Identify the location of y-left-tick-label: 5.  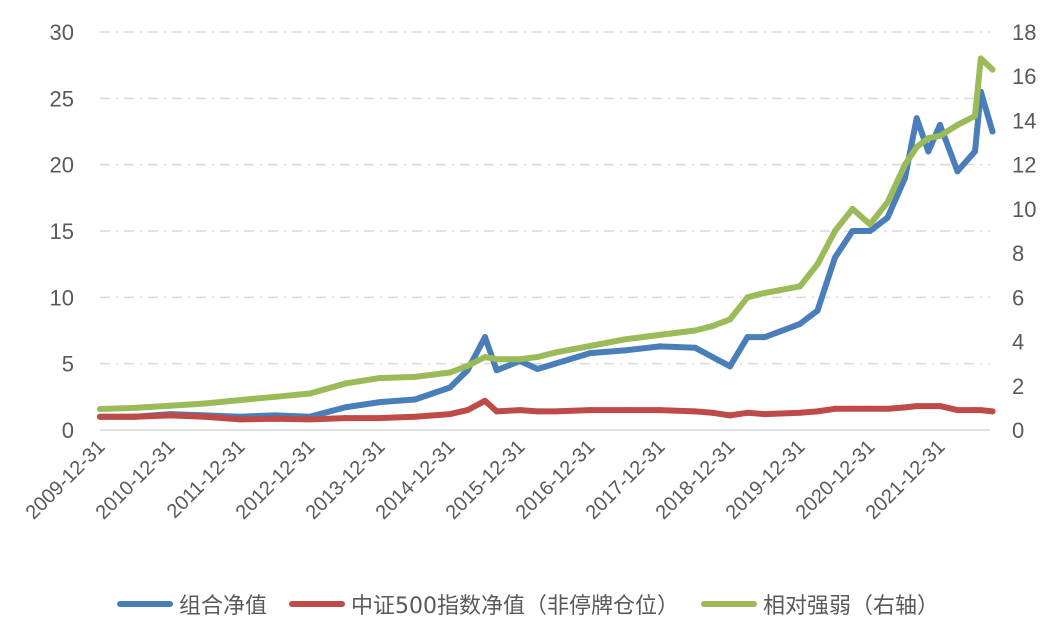
(68, 364).